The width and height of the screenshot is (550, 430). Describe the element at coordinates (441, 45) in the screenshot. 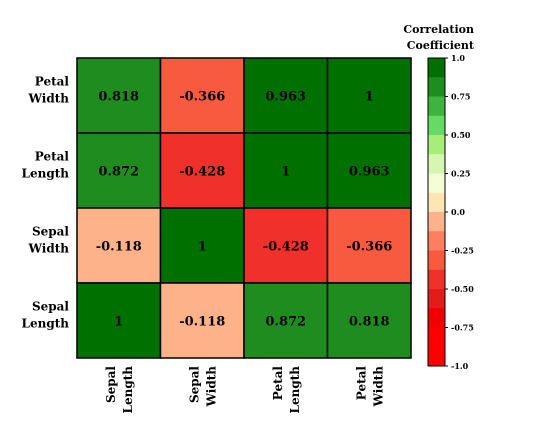

I see `legend-title-line: Coefficient` at that location.